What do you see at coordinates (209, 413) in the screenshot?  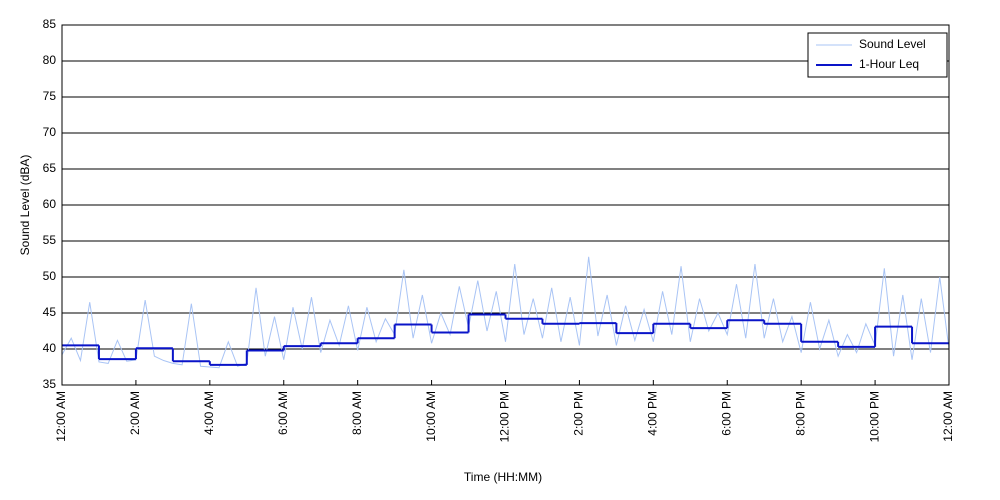 I see `x-tick-label: 4:00 AM` at bounding box center [209, 413].